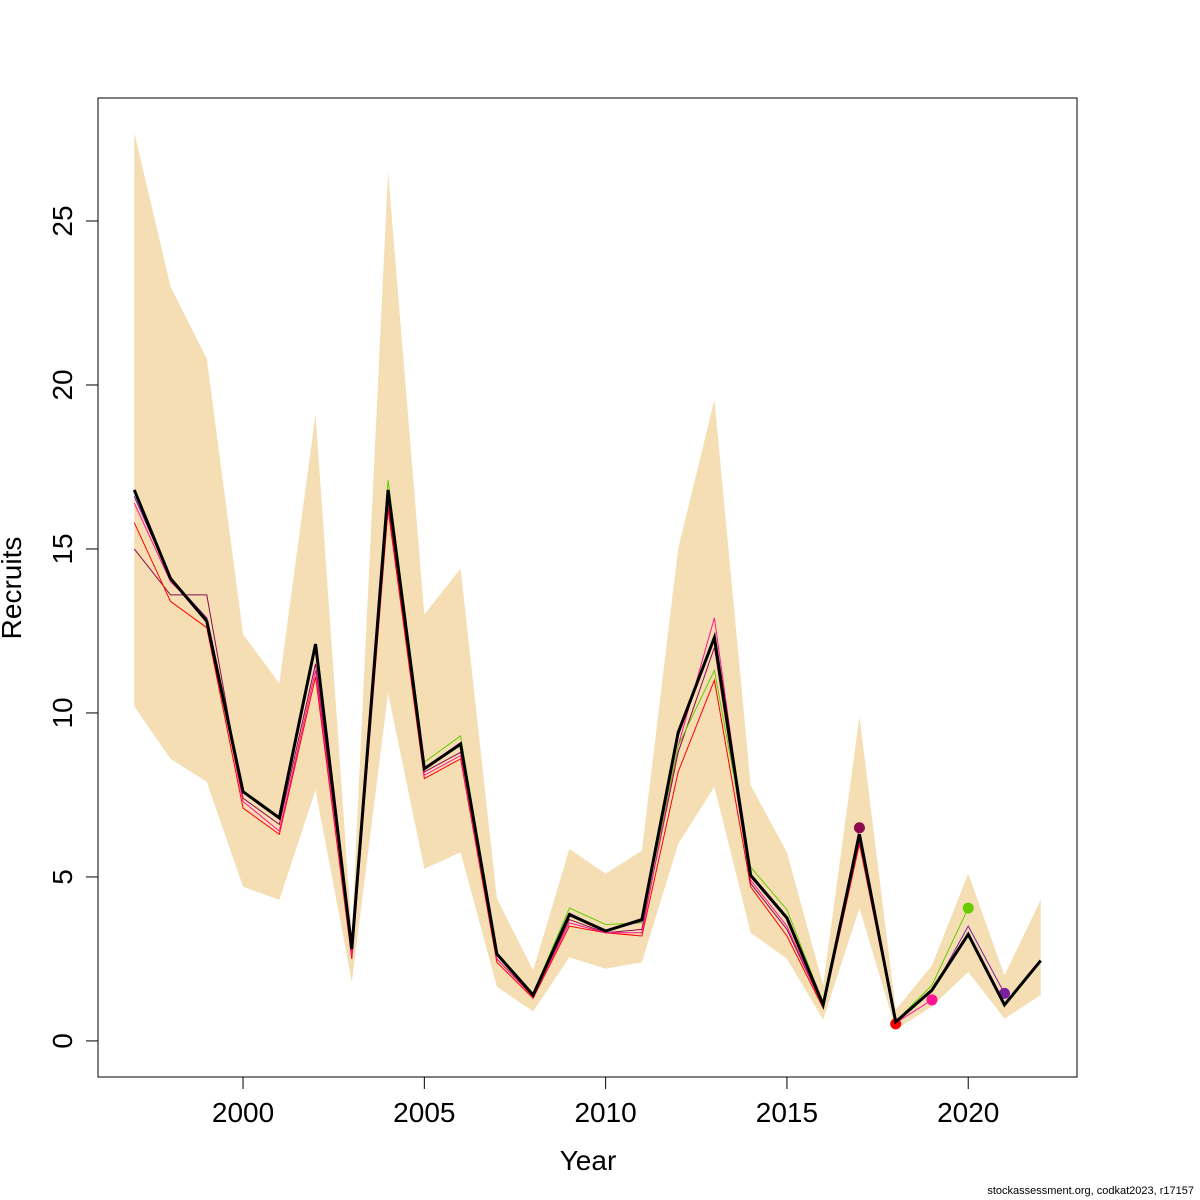 The image size is (1200, 1200). What do you see at coordinates (62, 220) in the screenshot?
I see `y-tick-label: 25` at bounding box center [62, 220].